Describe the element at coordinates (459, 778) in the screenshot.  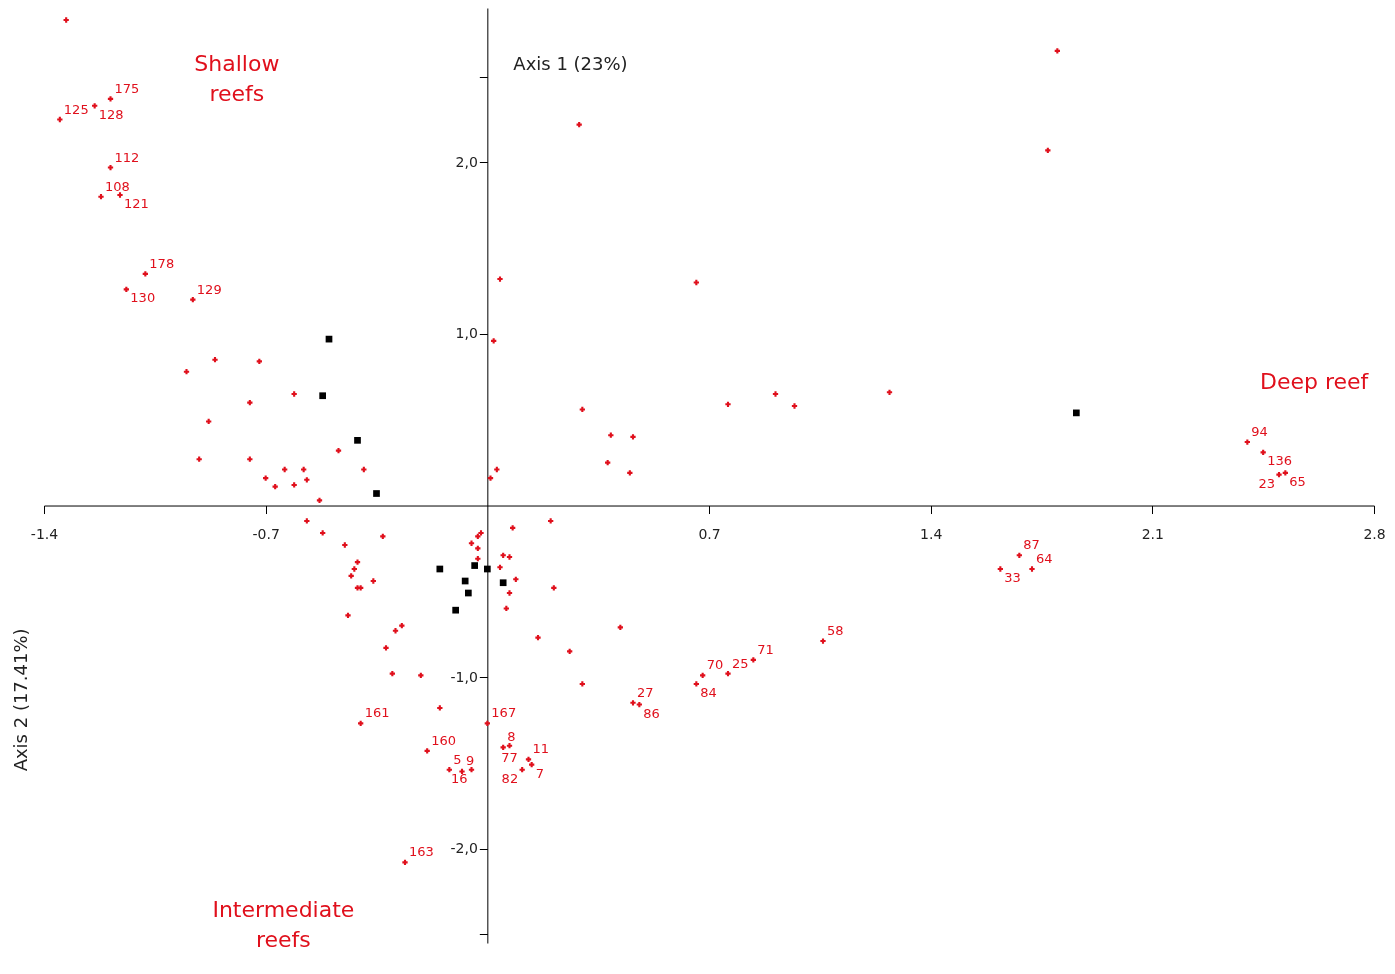
I see `annotation: 16` at that location.